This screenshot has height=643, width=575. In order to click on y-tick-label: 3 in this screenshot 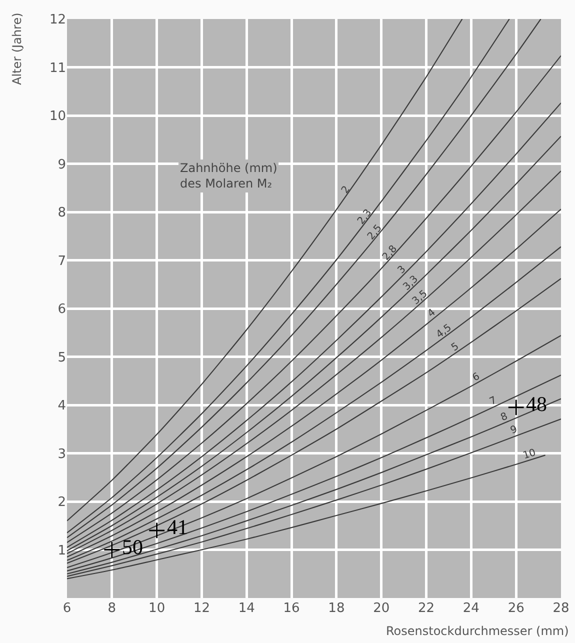, I will do `click(62, 454)`.